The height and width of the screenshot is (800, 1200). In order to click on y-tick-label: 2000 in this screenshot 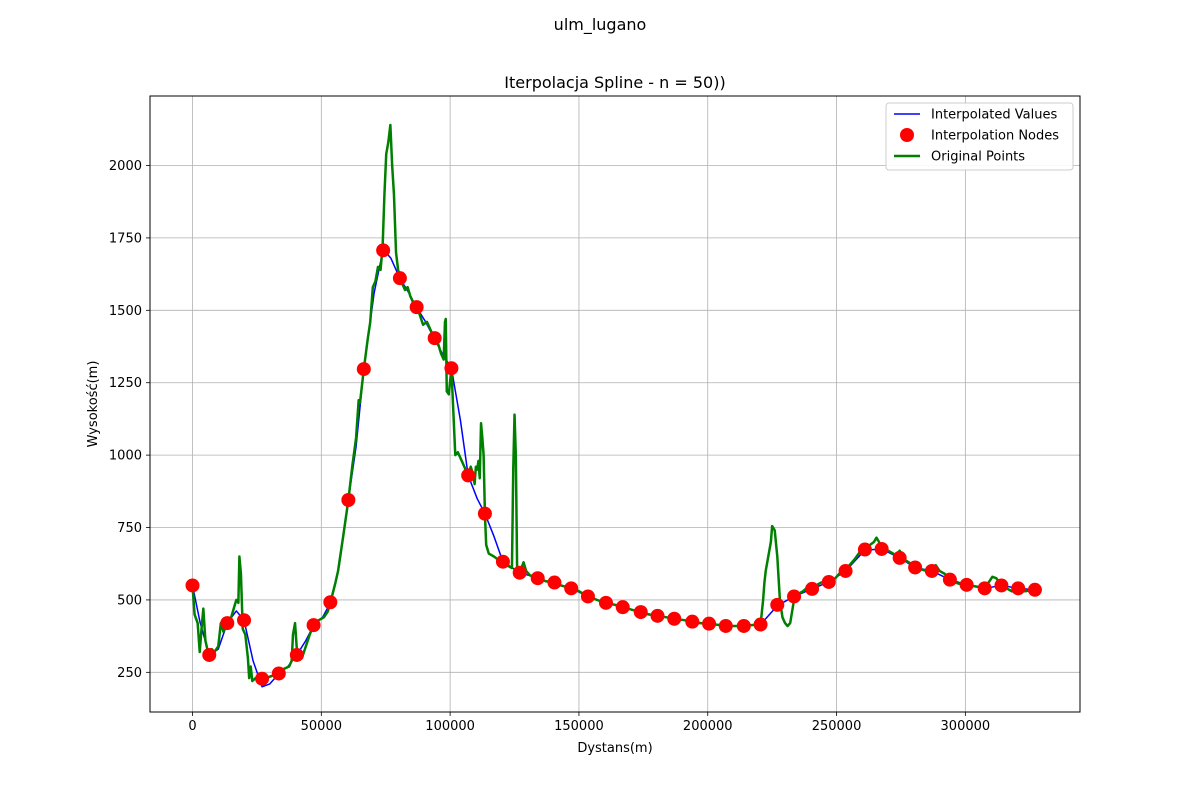, I will do `click(125, 166)`.